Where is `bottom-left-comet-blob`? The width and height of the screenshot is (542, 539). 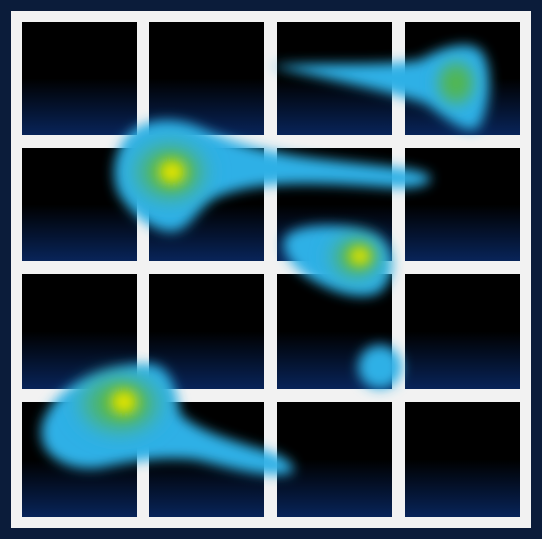 bottom-left-comet-blob is located at coordinates (167, 419).